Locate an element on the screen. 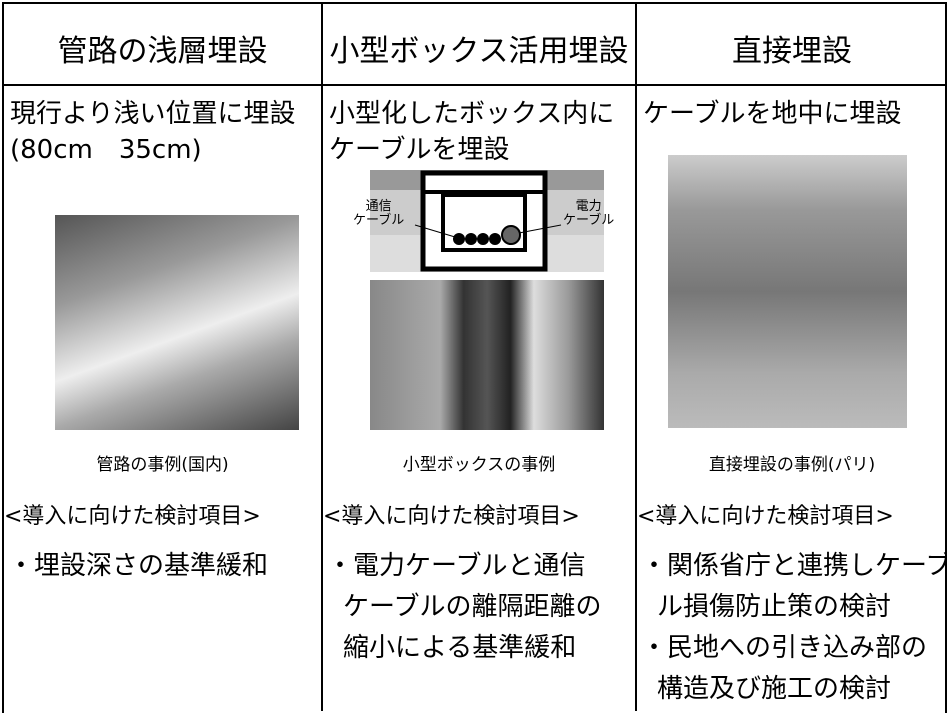 The image size is (949, 713). label-line: 通信 is located at coordinates (378, 206).